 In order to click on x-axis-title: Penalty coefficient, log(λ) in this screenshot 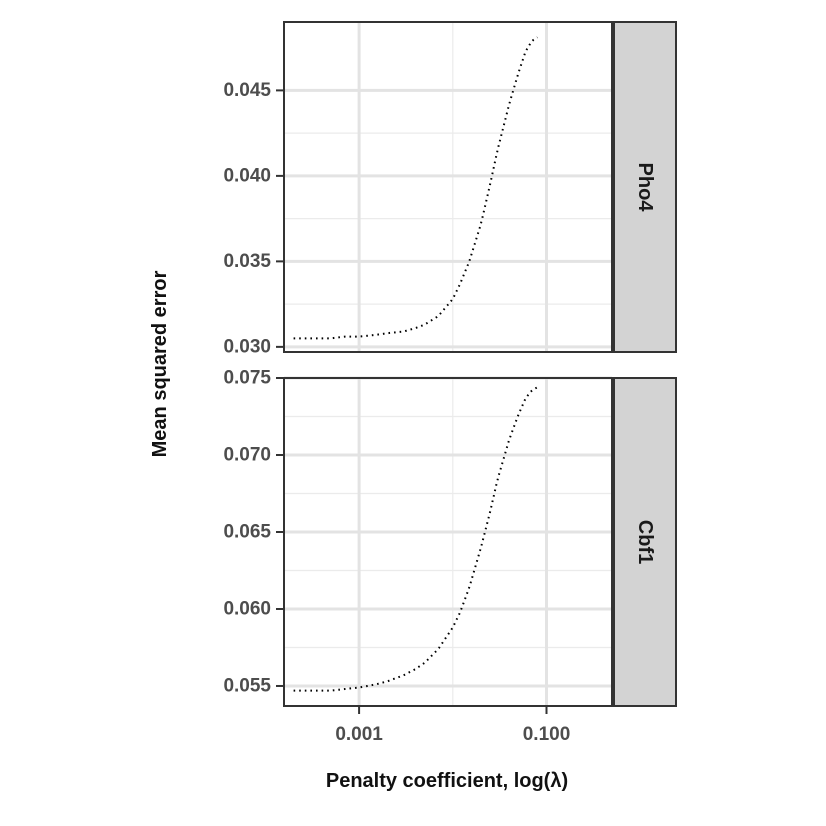, I will do `click(447, 781)`.